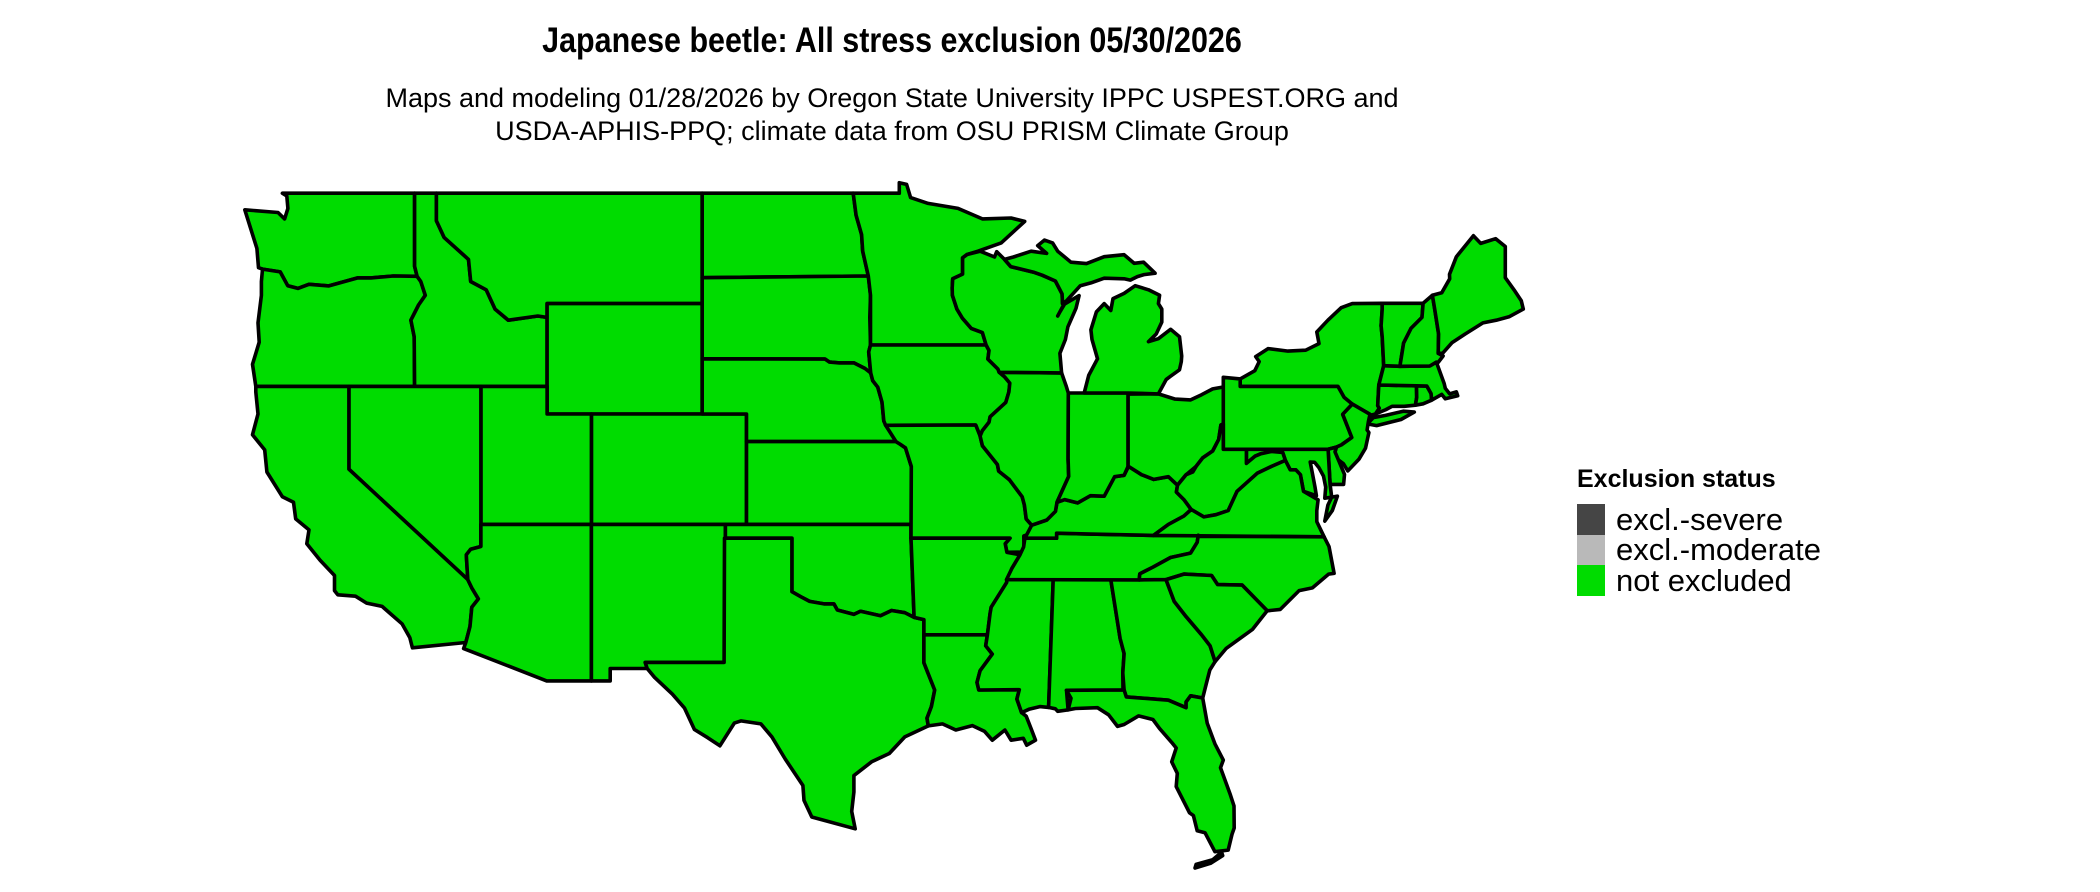  I want to click on legend-swatch-excl-moderate, so click(1591, 549).